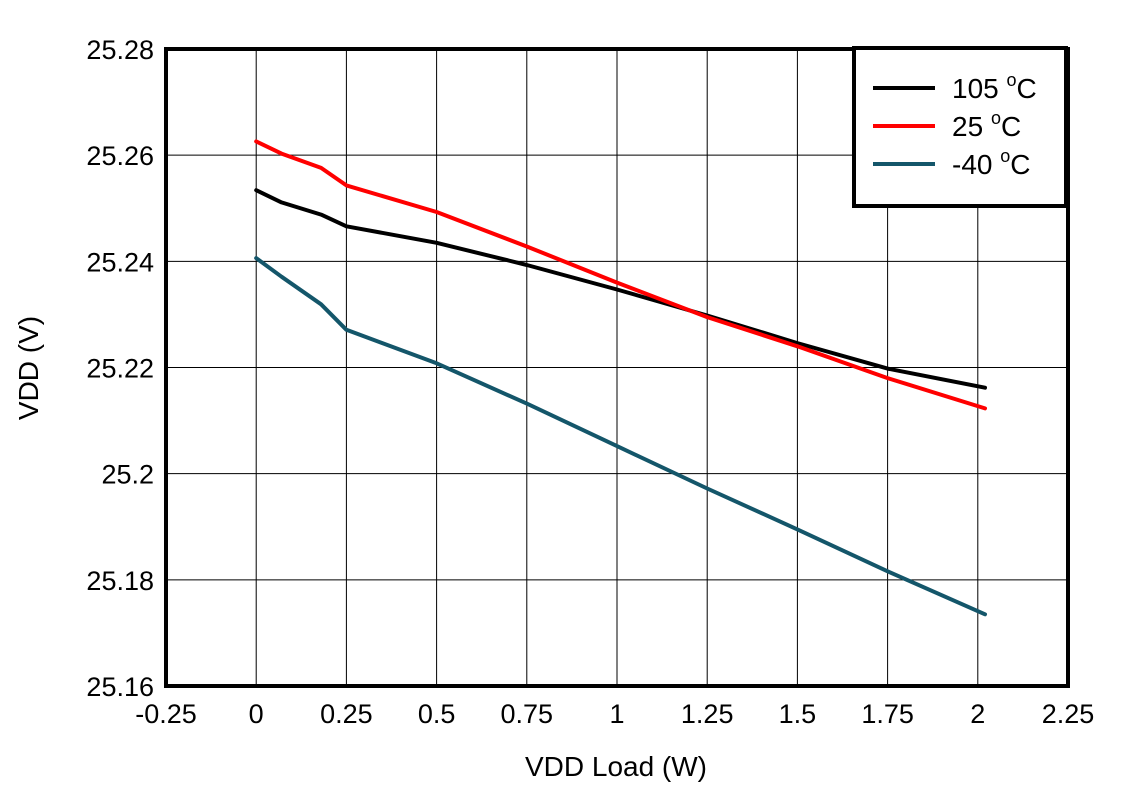 The height and width of the screenshot is (793, 1124). What do you see at coordinates (977, 714) in the screenshot?
I see `x-tick-label: 2` at bounding box center [977, 714].